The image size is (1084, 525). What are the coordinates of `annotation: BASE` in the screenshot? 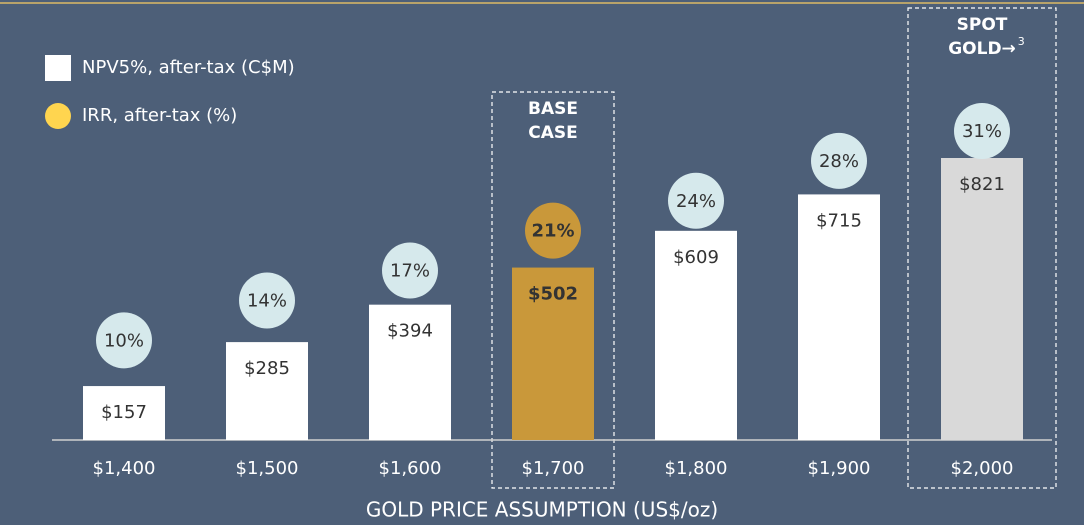 It's located at (553, 109).